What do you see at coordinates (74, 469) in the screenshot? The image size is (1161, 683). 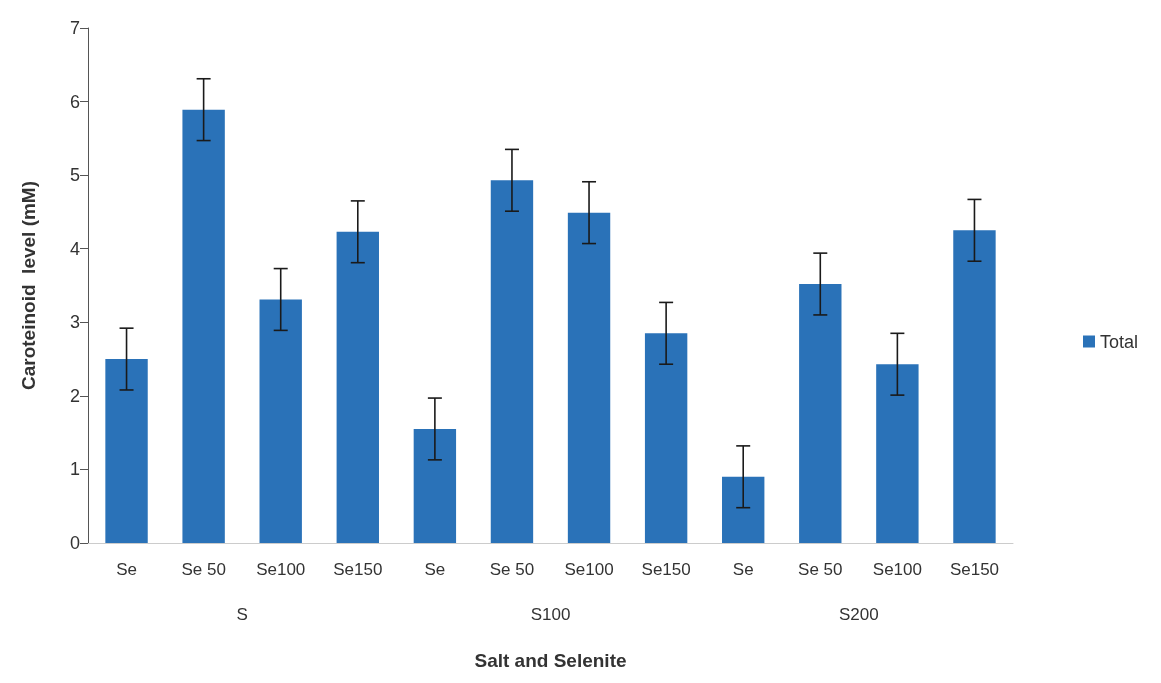 I see `y-tick-label: 1` at bounding box center [74, 469].